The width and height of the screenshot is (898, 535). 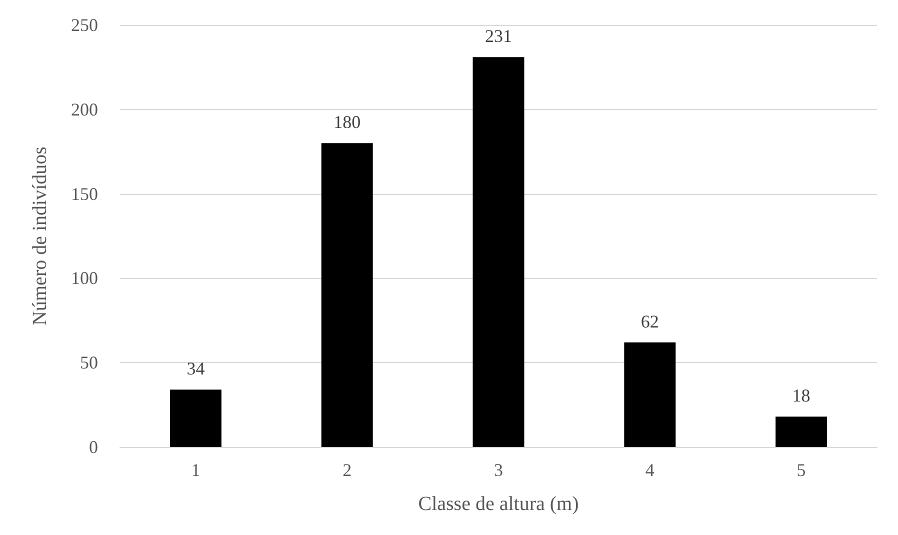 What do you see at coordinates (89, 362) in the screenshot?
I see `y-tick-label: 50` at bounding box center [89, 362].